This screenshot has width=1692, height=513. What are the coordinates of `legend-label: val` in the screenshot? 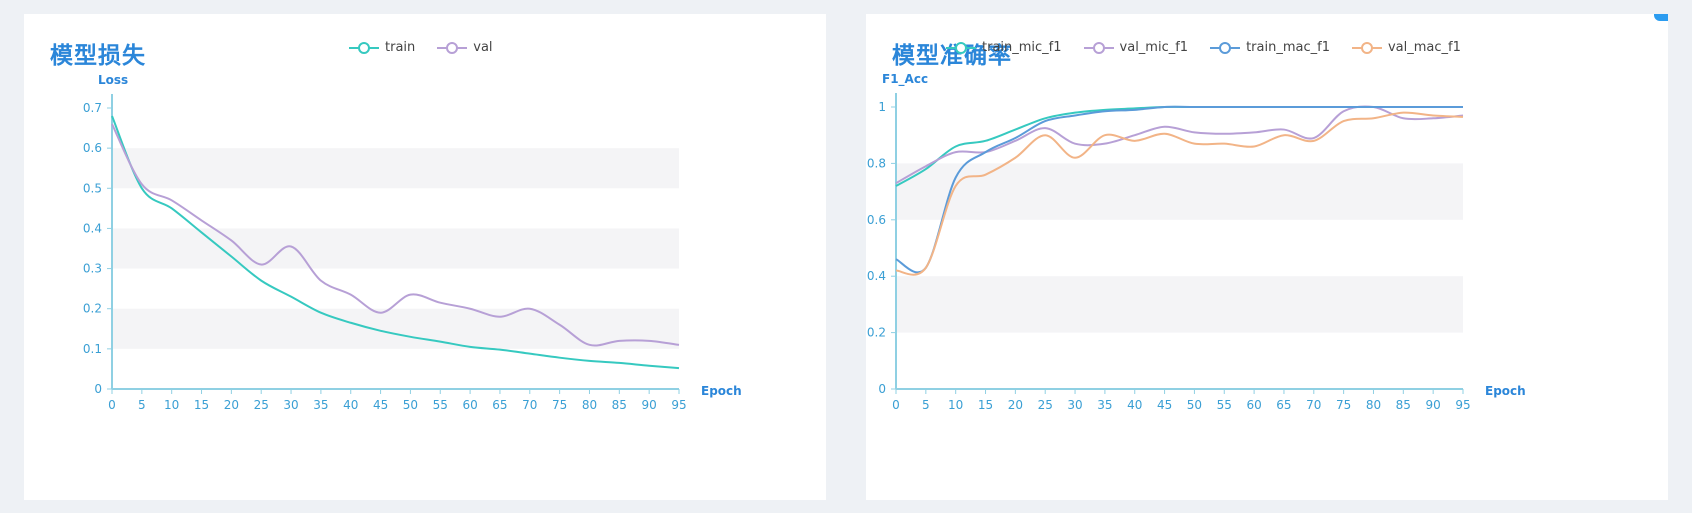 It's located at (483, 47).